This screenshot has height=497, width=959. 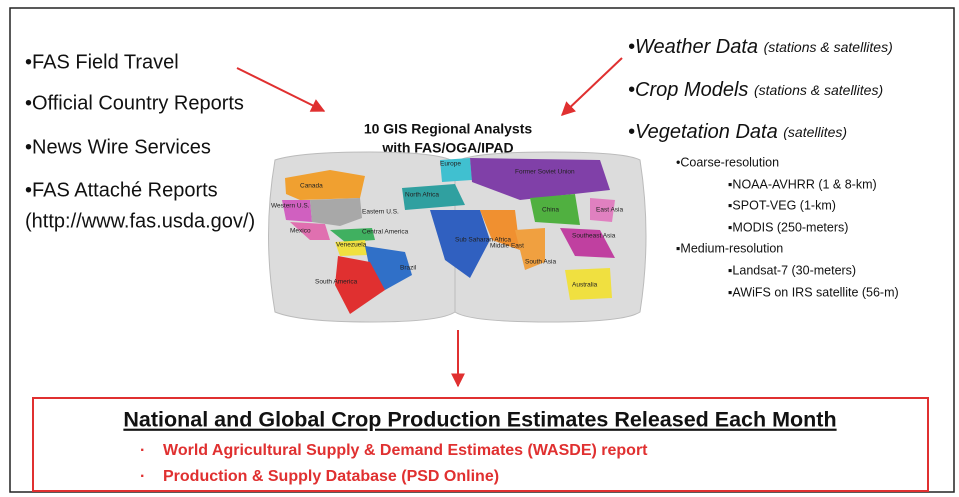 I want to click on map-label: Canada, so click(x=311, y=186).